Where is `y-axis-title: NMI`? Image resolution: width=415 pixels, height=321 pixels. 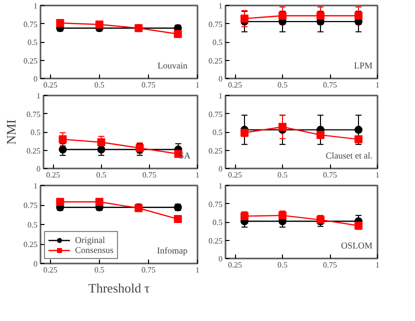
y-axis-title: NMI is located at coordinates (11, 132).